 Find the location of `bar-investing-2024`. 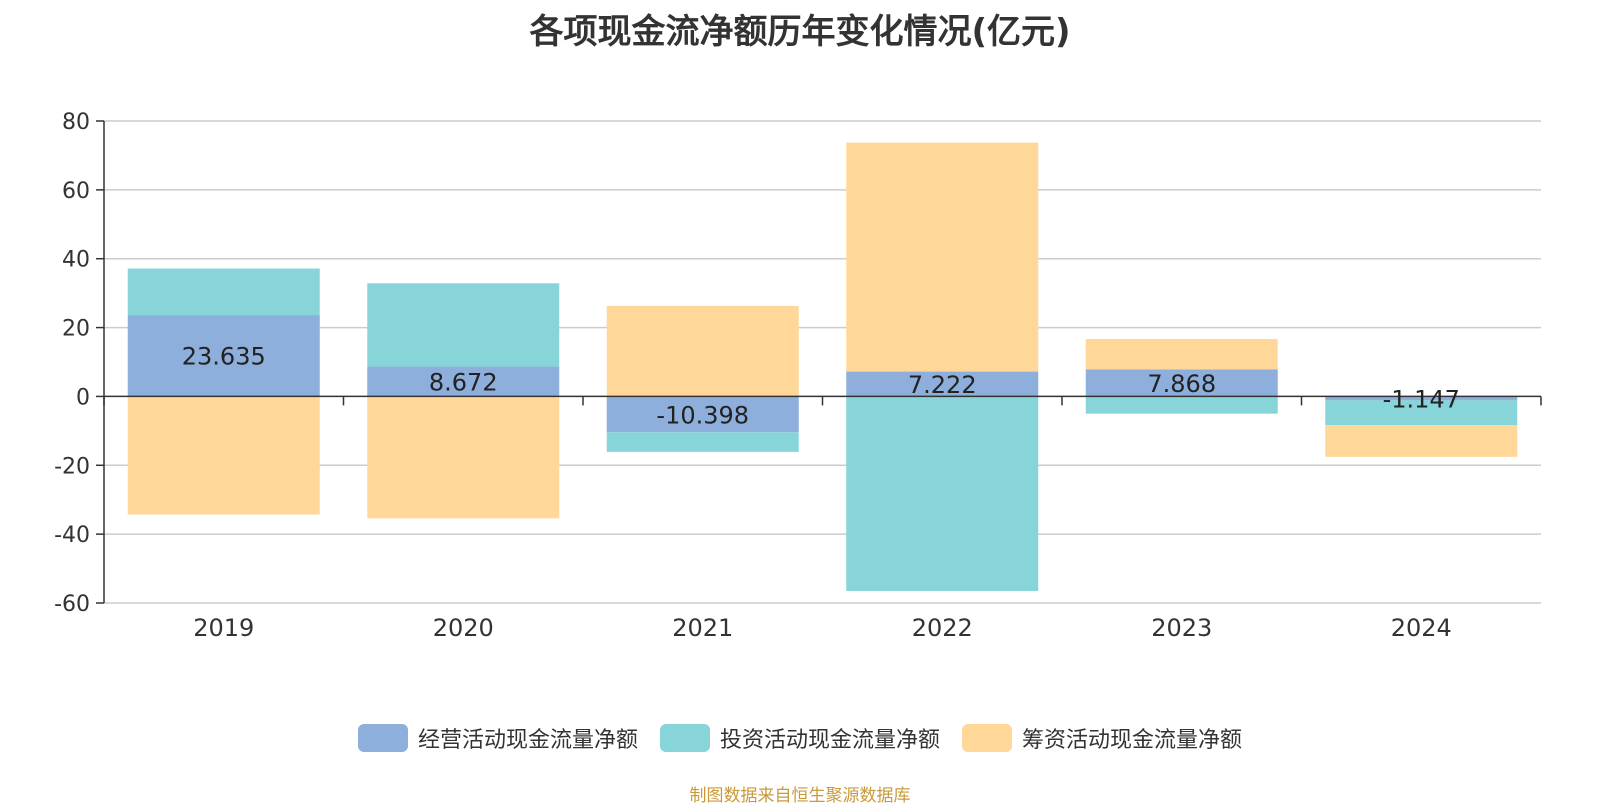

bar-investing-2024 is located at coordinates (1421, 413).